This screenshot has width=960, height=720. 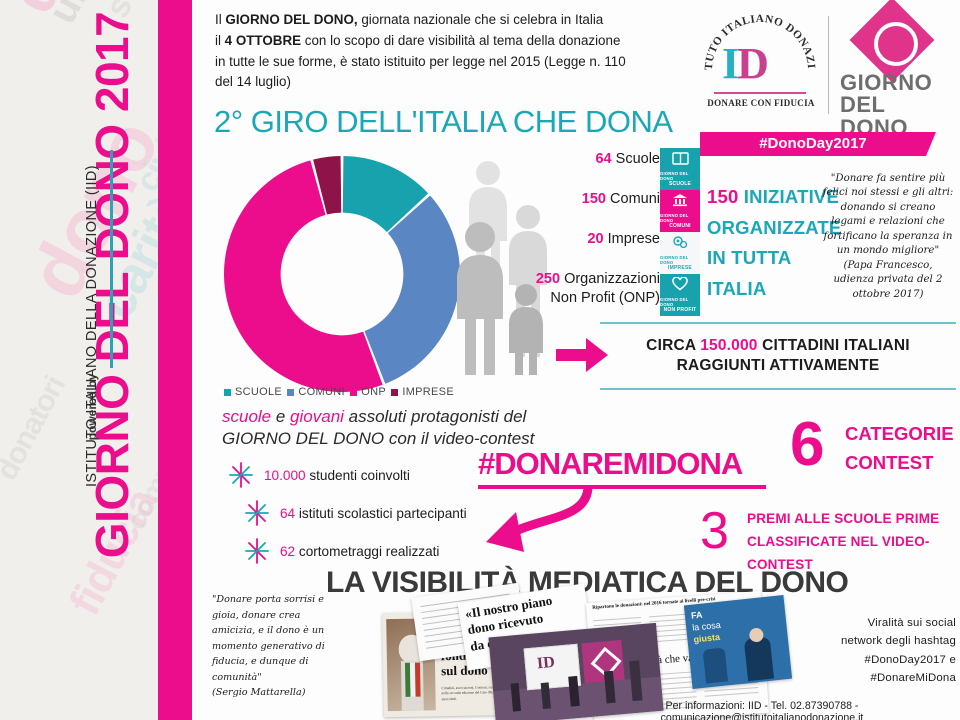 I want to click on gears-icon, so click(x=680, y=244).